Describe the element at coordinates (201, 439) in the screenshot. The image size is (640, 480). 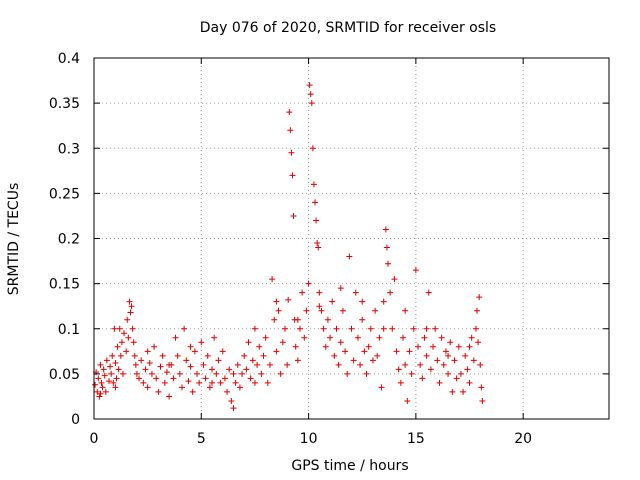
I see `x-tick-label: 5` at that location.